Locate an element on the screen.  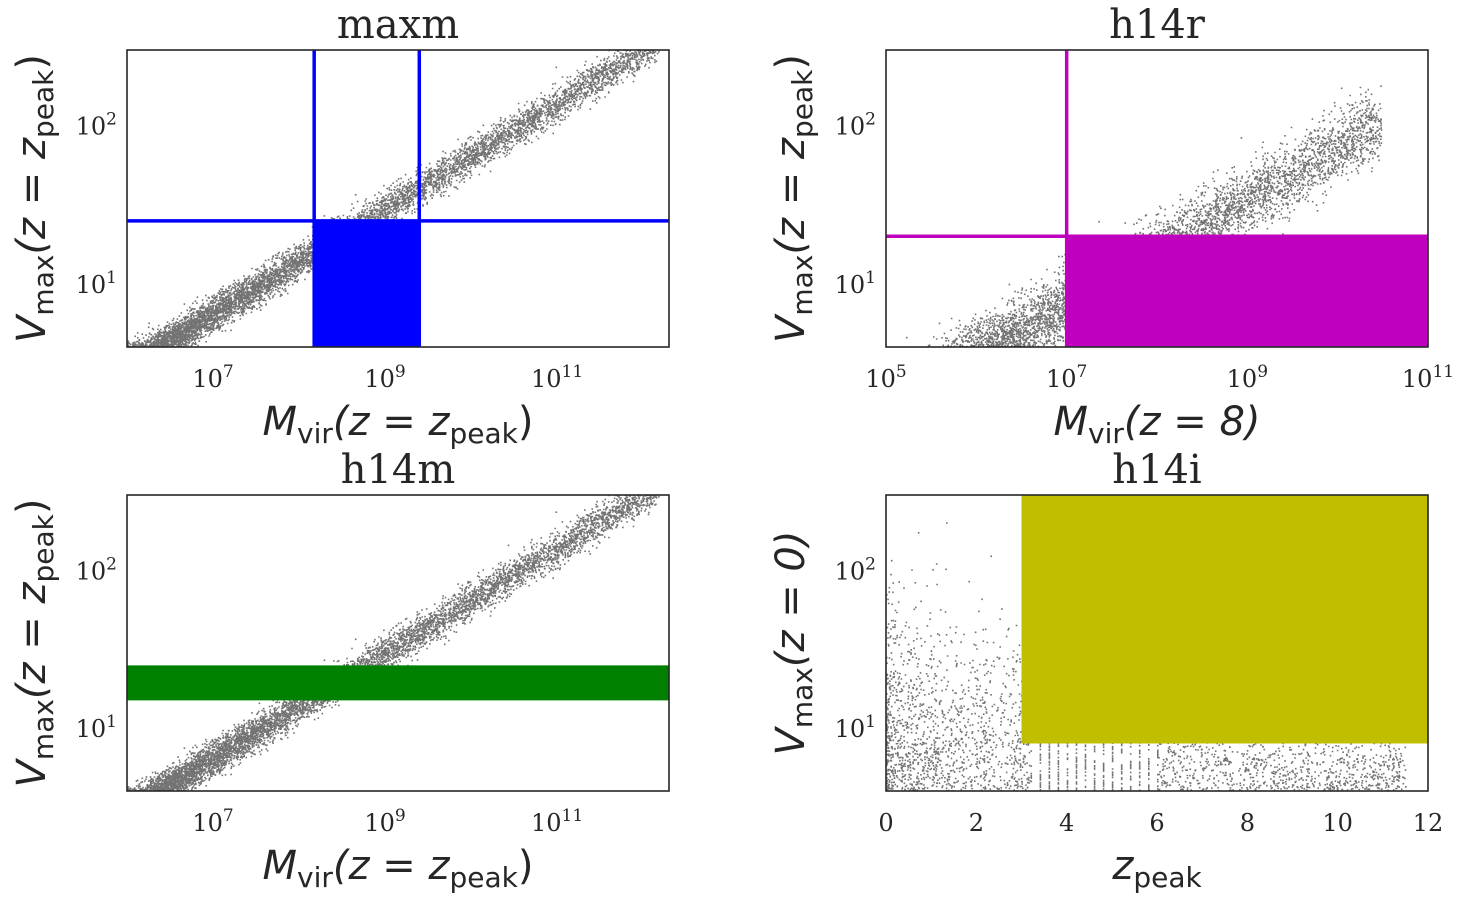
panel-title: h14r is located at coordinates (1157, 25).